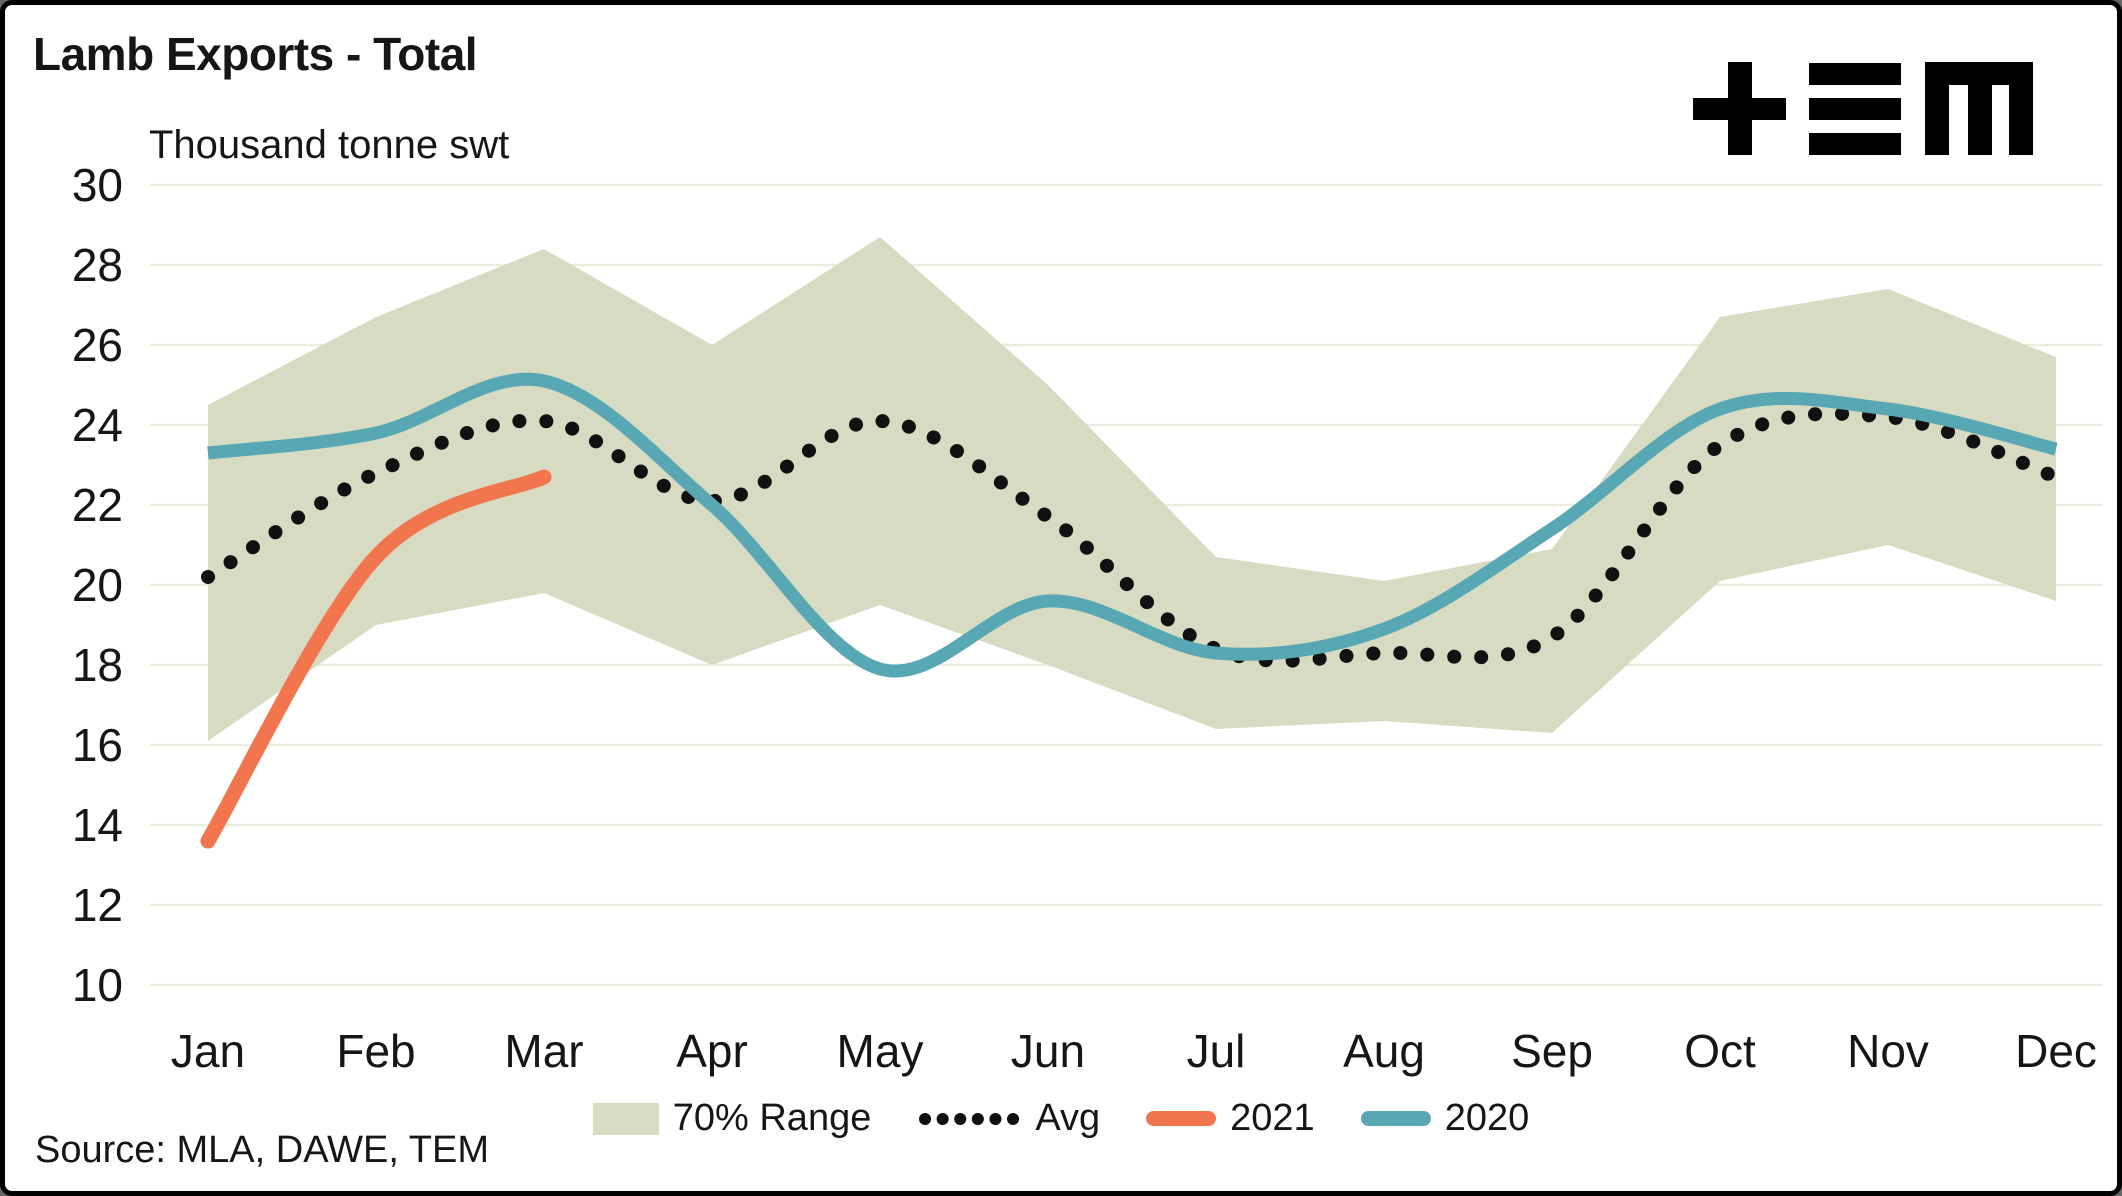  I want to click on x-tick-label: Jan, so click(208, 1051).